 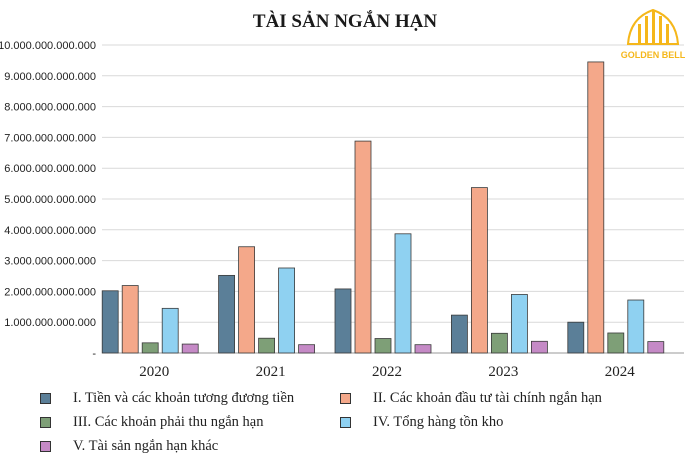 I want to click on y-tick-label: 9.000.000.000.000, so click(x=50, y=77).